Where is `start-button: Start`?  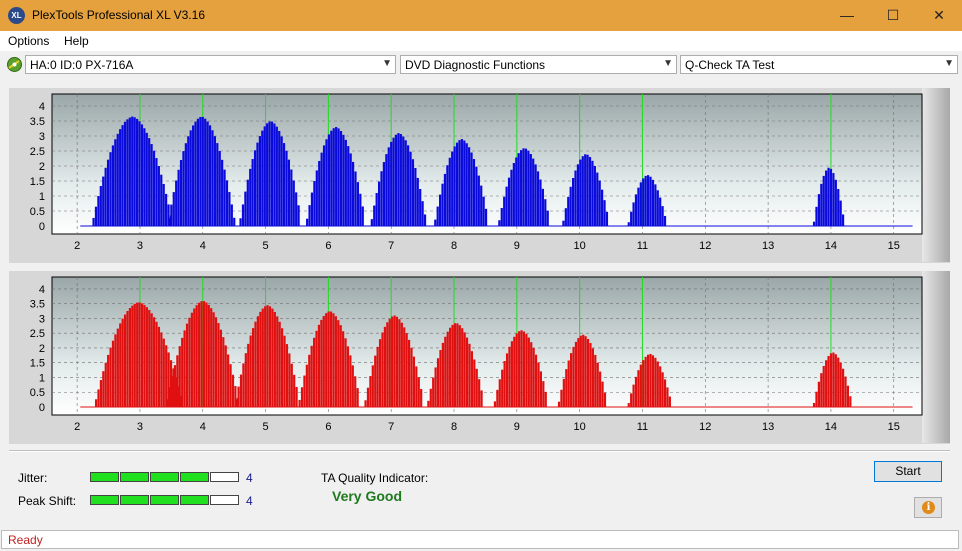 start-button: Start is located at coordinates (908, 471).